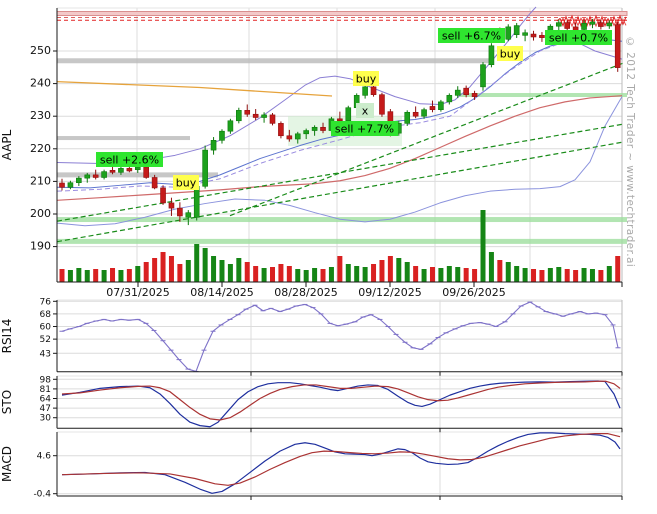 This screenshot has width=657, height=514. What do you see at coordinates (45, 409) in the screenshot?
I see `svg-text: 47` at bounding box center [45, 409].